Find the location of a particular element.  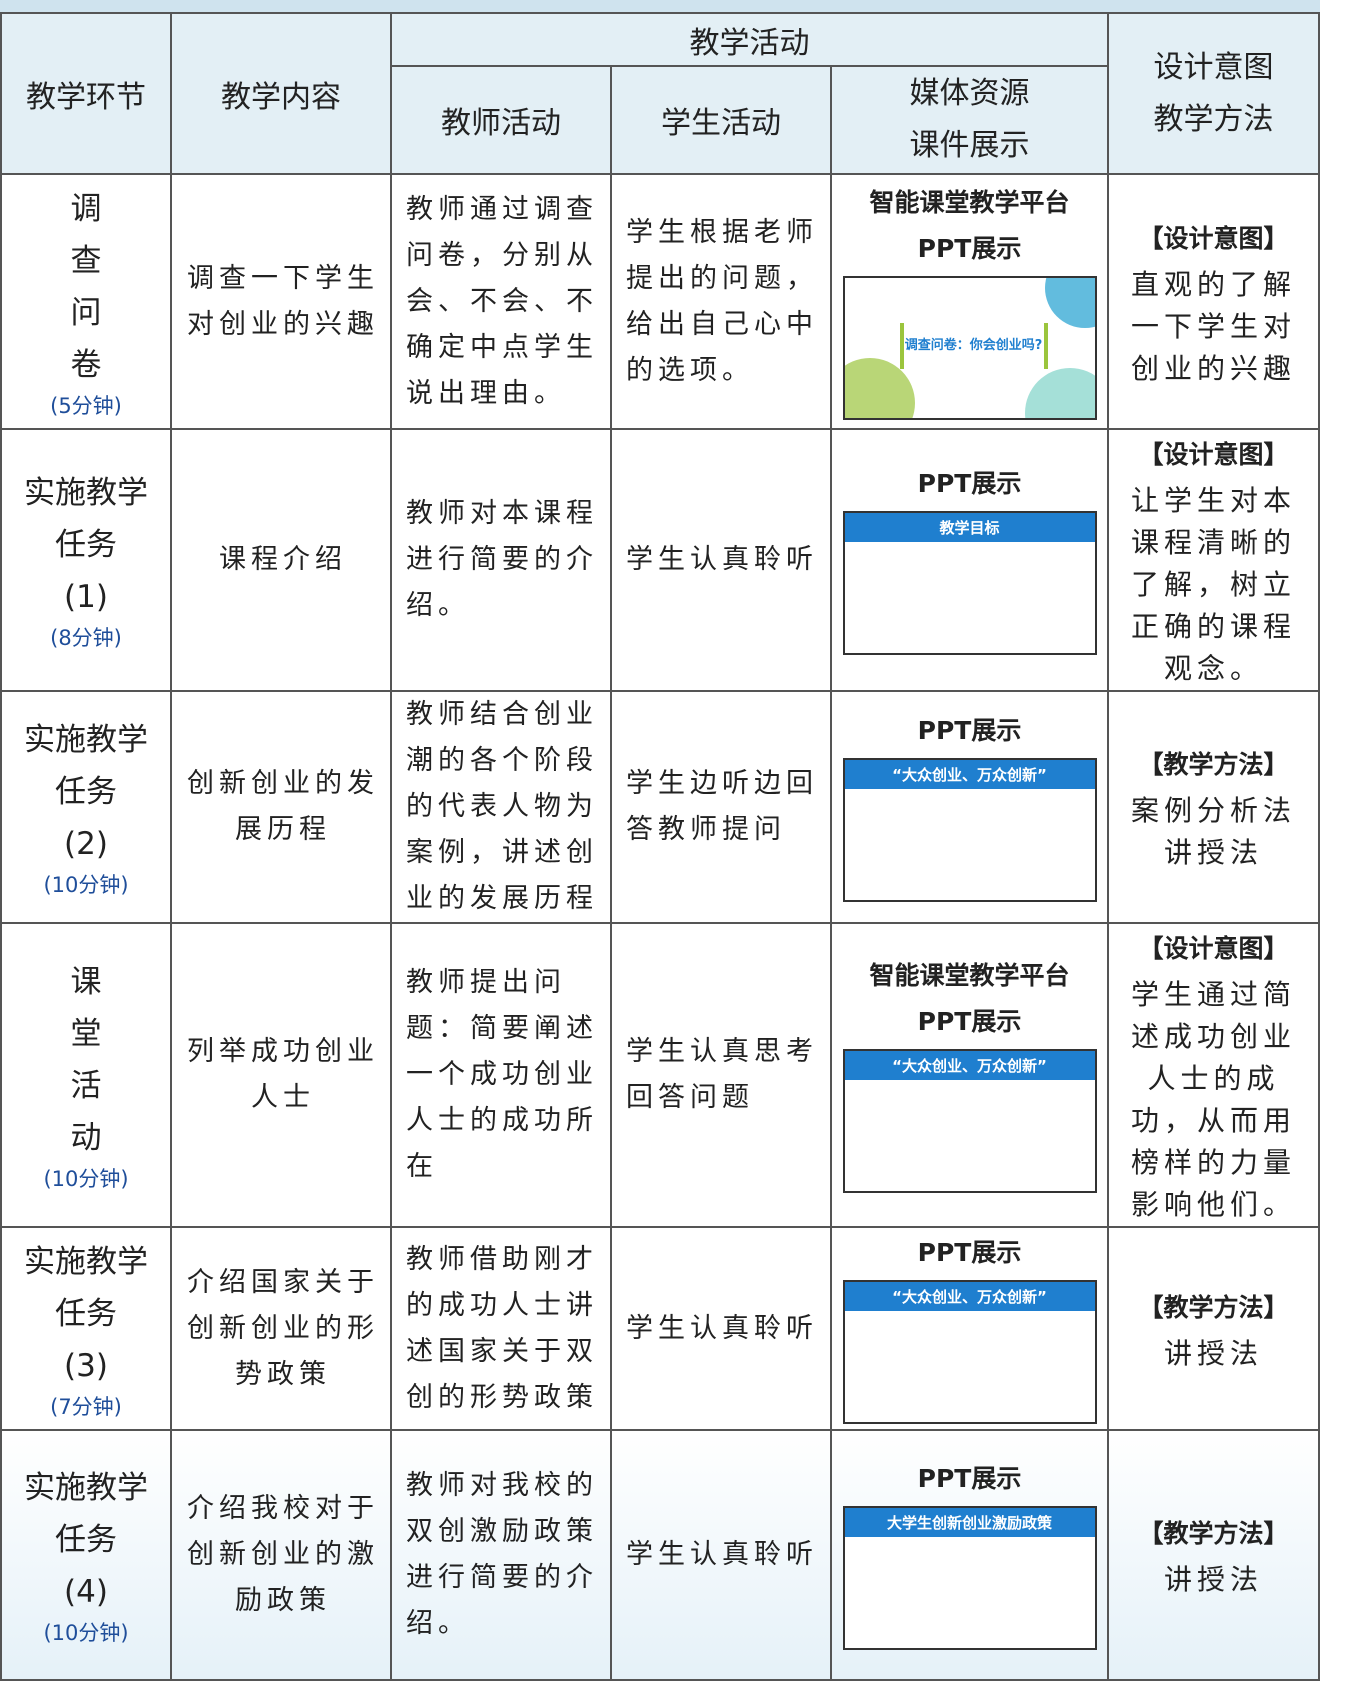

stage-line: 查 is located at coordinates (86, 260).